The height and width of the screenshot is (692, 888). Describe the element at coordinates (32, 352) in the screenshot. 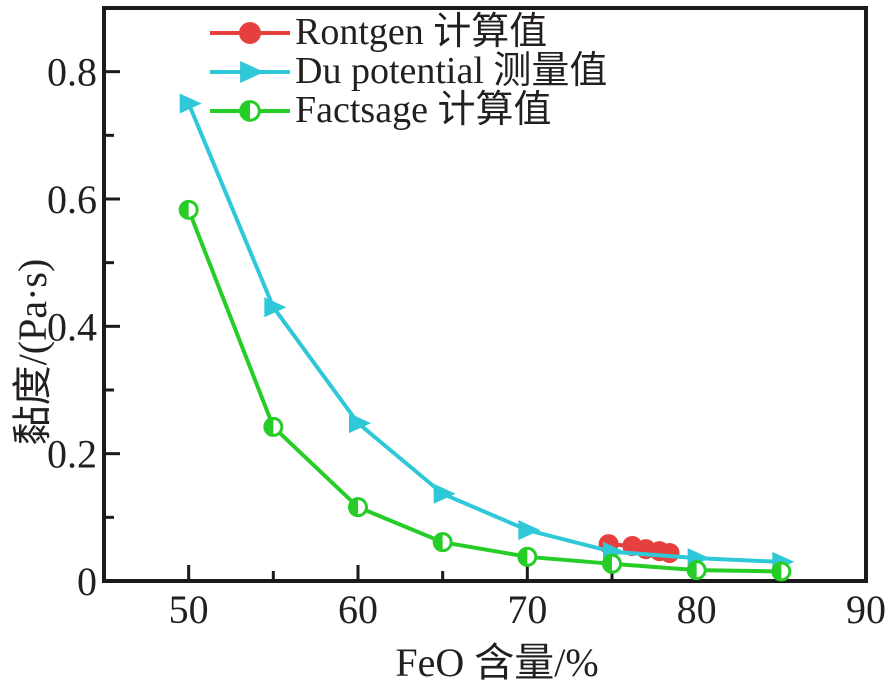

I see `y-axis-title: 黏度/(Pa·s)` at that location.